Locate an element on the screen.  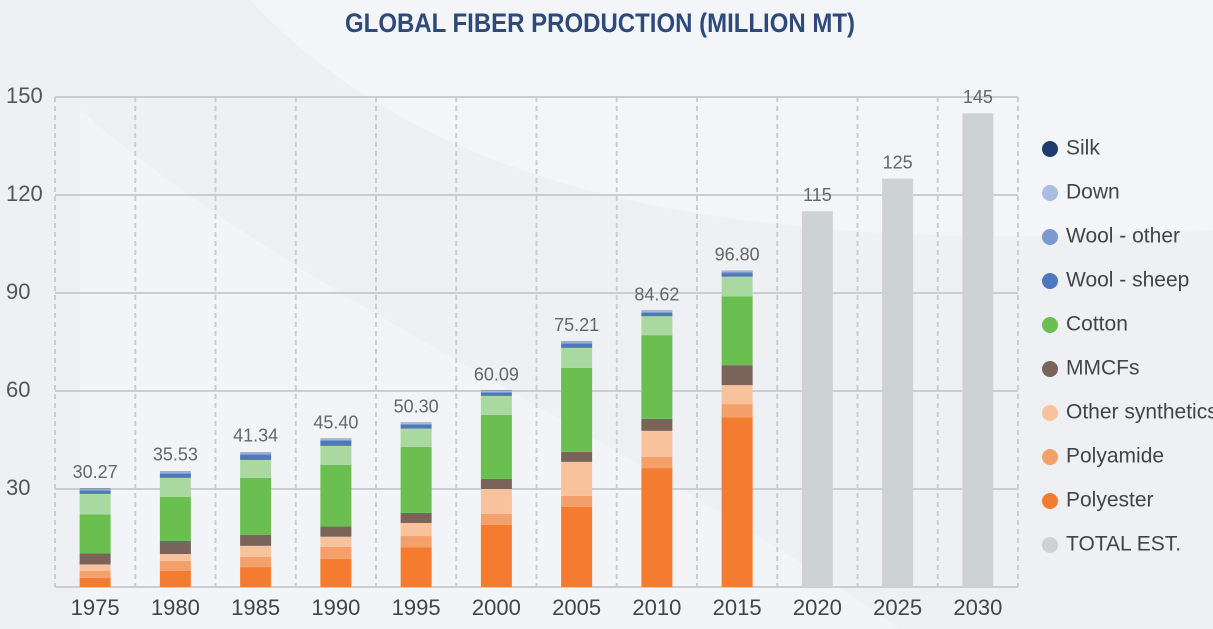
x-tick-label: 1985 is located at coordinates (255, 607).